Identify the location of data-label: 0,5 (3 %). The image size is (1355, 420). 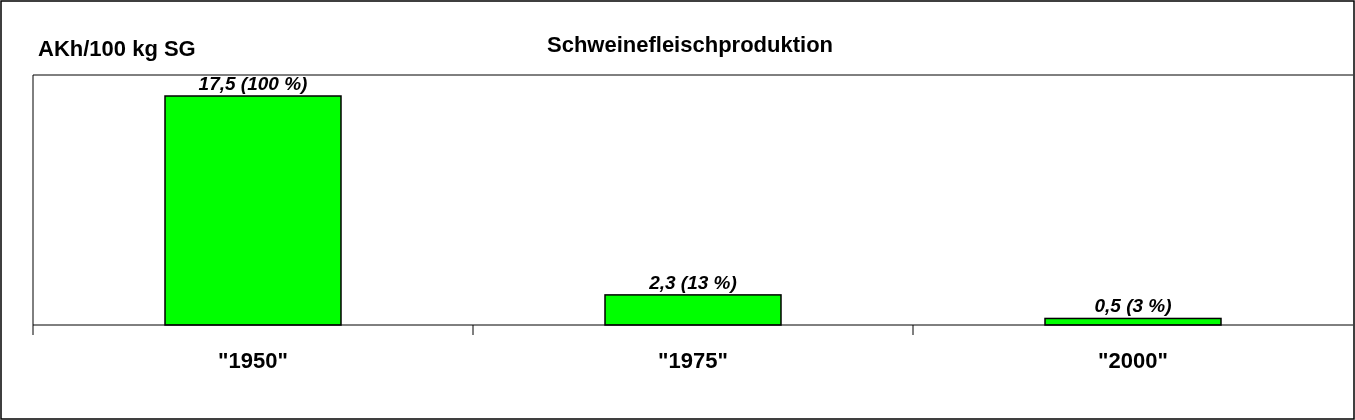
(1133, 306).